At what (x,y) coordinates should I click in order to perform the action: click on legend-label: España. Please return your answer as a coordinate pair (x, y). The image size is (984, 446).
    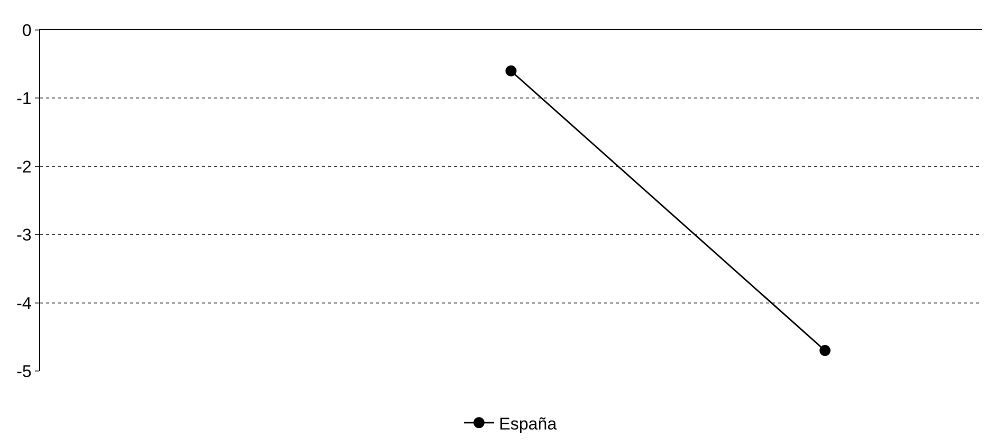
    Looking at the image, I should click on (528, 424).